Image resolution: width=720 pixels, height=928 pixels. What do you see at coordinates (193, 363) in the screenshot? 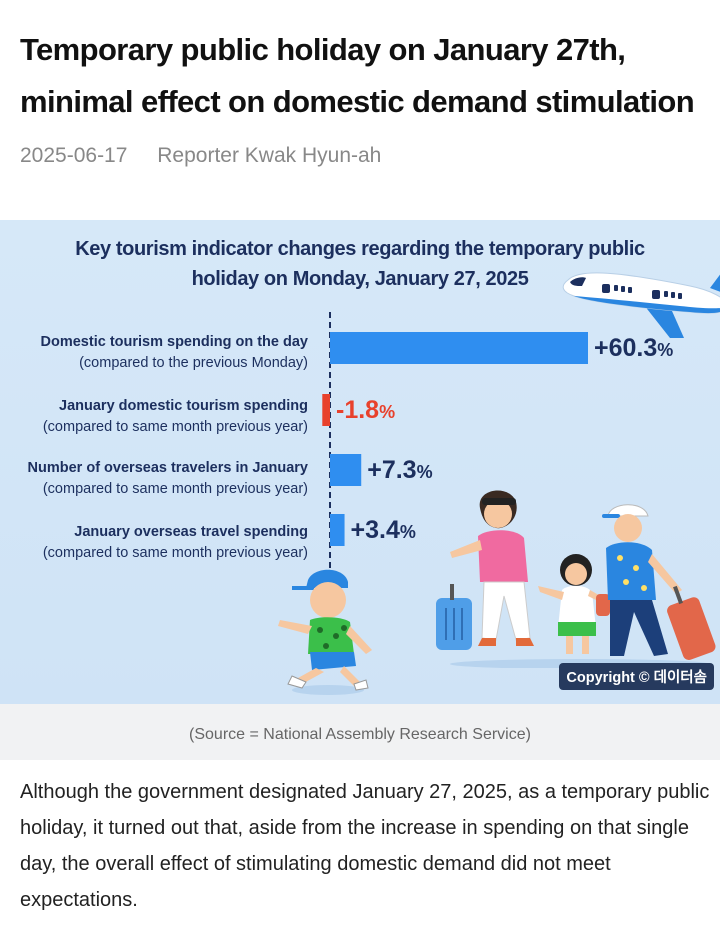
I see `row-label-sub: (compared to the previous Monday)` at bounding box center [193, 363].